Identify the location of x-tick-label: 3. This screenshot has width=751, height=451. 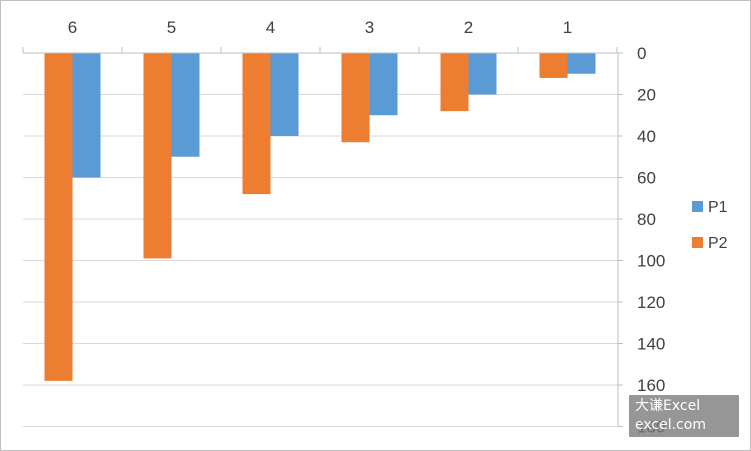
(369, 27).